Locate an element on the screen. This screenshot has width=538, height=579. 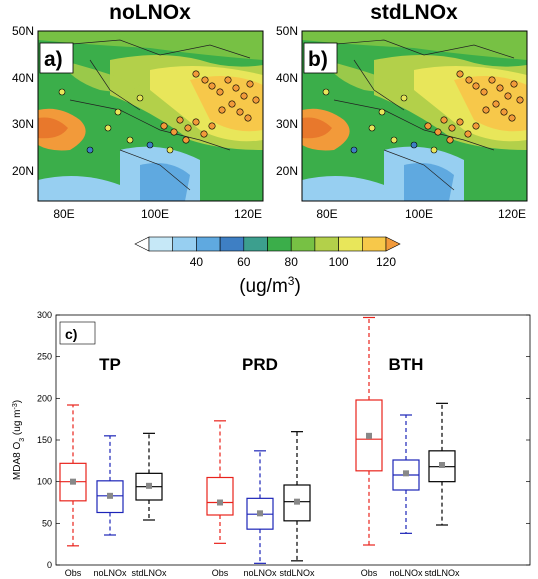
map-title-a: noLNOx is located at coordinates (150, 12).